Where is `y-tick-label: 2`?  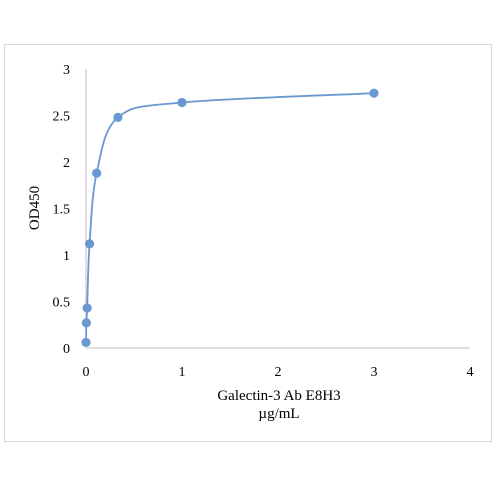
y-tick-label: 2 is located at coordinates (66, 163).